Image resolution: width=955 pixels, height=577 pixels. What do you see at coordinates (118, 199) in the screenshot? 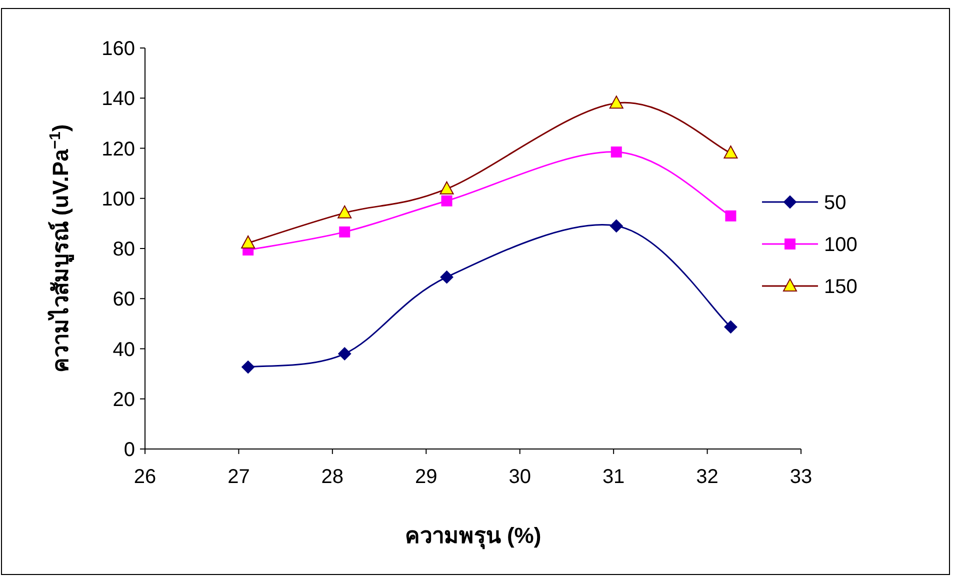
I see `y-tick-label: 100` at bounding box center [118, 199].